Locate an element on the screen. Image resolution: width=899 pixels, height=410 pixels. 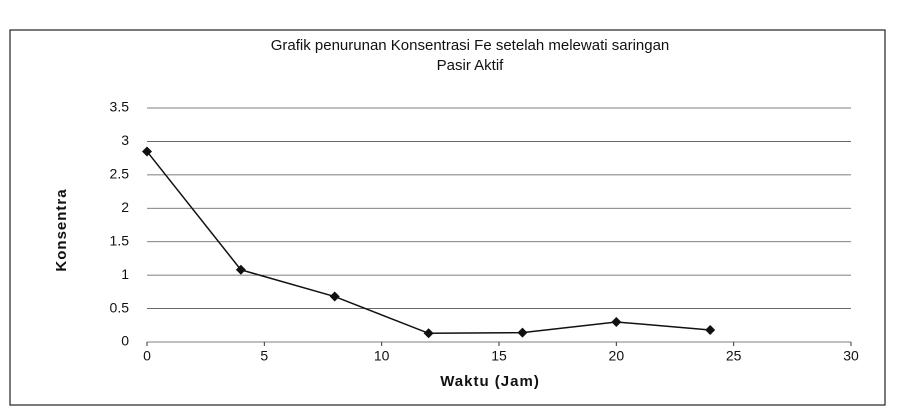
y-tick-label: 0 is located at coordinates (125, 341).